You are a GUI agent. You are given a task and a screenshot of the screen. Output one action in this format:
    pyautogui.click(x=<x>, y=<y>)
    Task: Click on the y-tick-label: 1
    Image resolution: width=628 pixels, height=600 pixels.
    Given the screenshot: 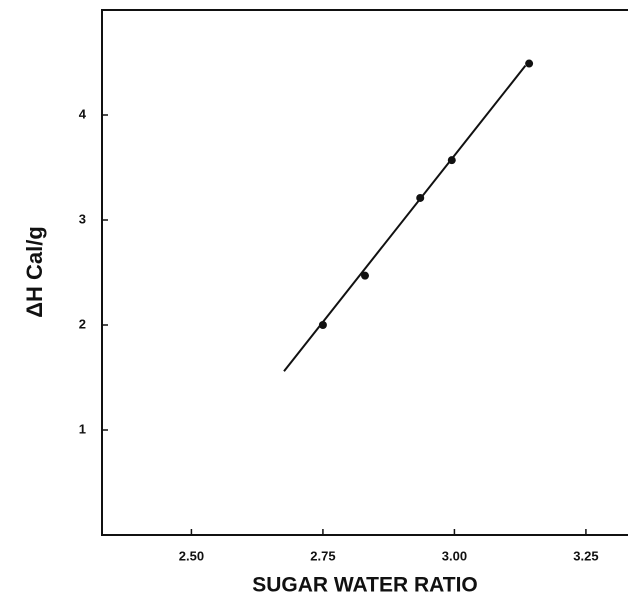 What is the action you would take?
    pyautogui.click(x=82, y=428)
    